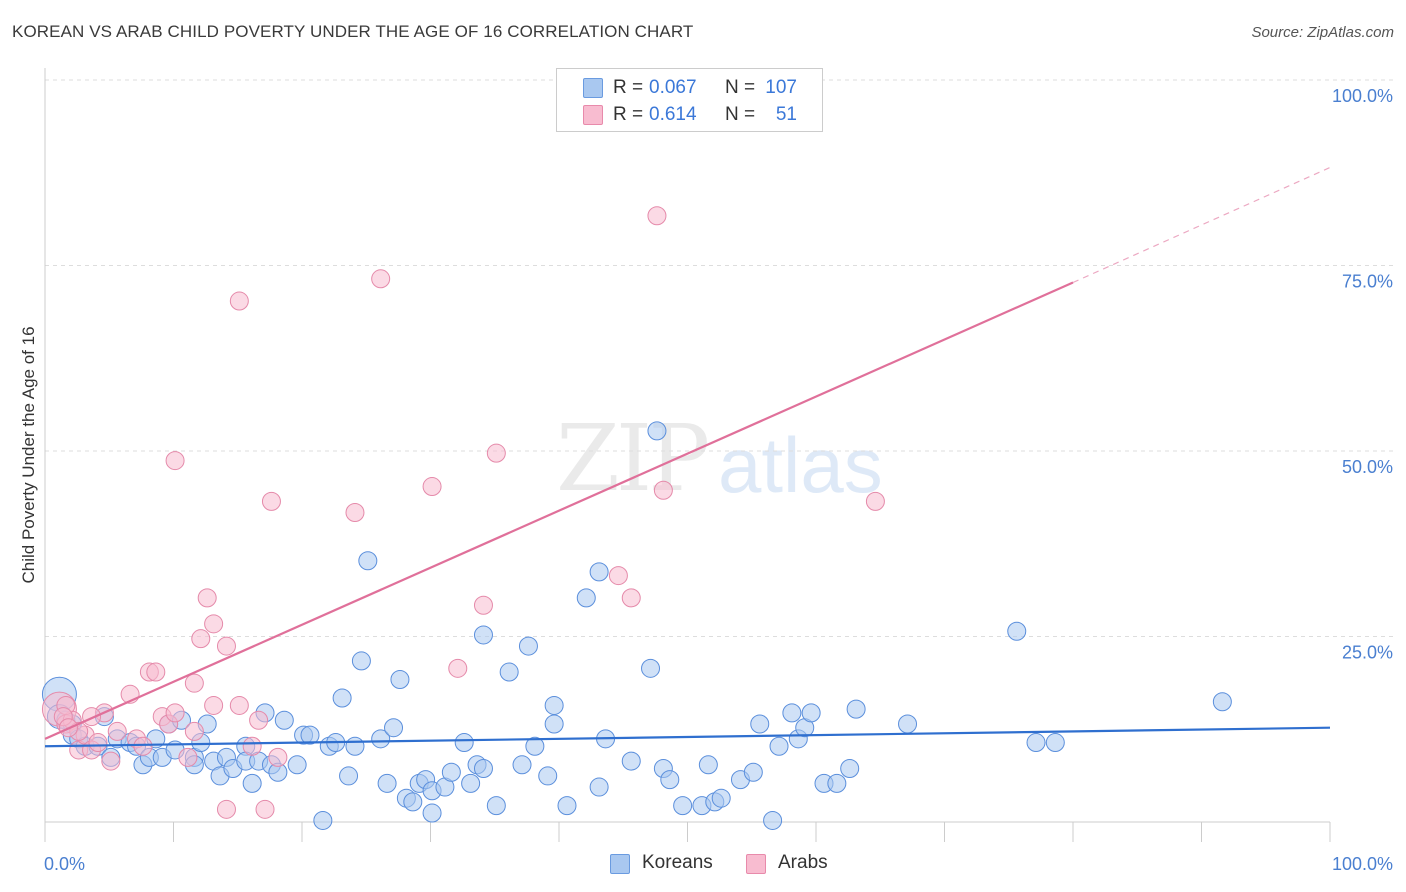 The height and width of the screenshot is (892, 1406). Describe the element at coordinates (687, 737) in the screenshot. I see `korean-trendline` at that location.